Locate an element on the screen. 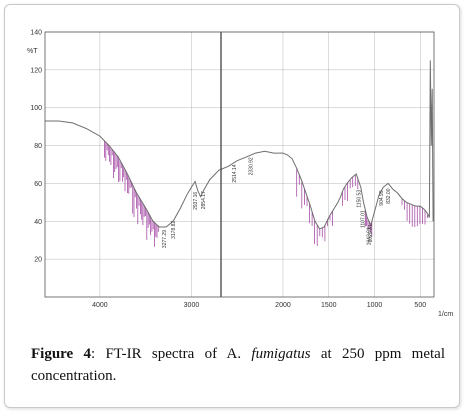 This screenshot has height=414, width=466. peak-label: 1150.53 is located at coordinates (360, 199).